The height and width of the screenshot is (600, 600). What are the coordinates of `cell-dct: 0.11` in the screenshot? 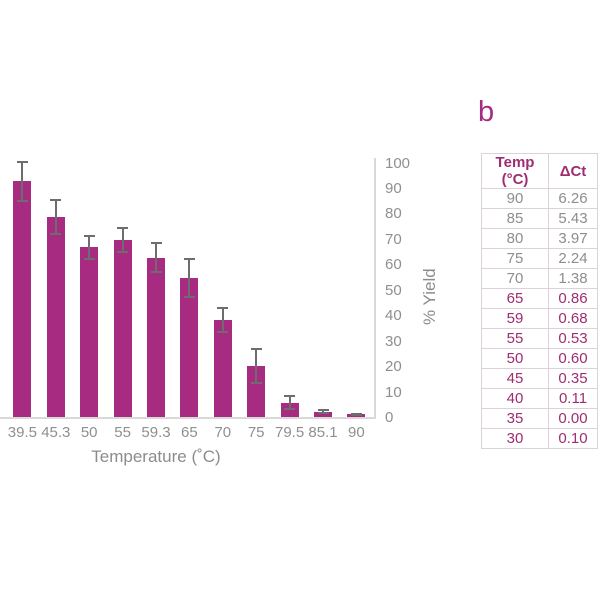 It's located at (573, 398).